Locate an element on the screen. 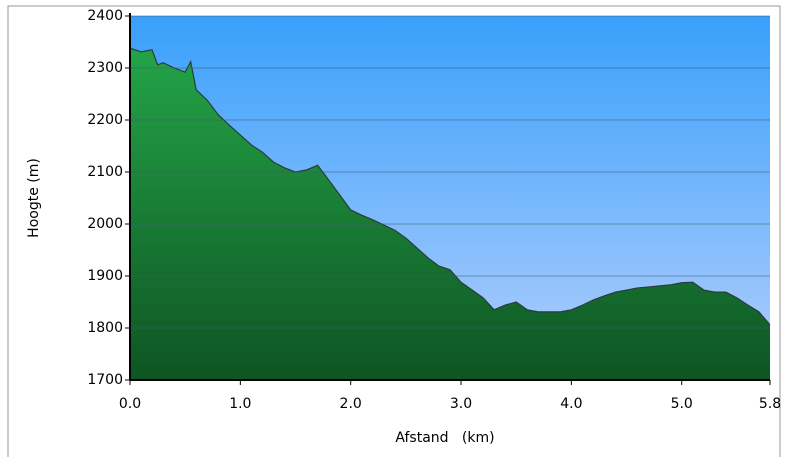 This screenshot has width=790, height=457. y-axis-label: Hoogte (m) is located at coordinates (34, 198).